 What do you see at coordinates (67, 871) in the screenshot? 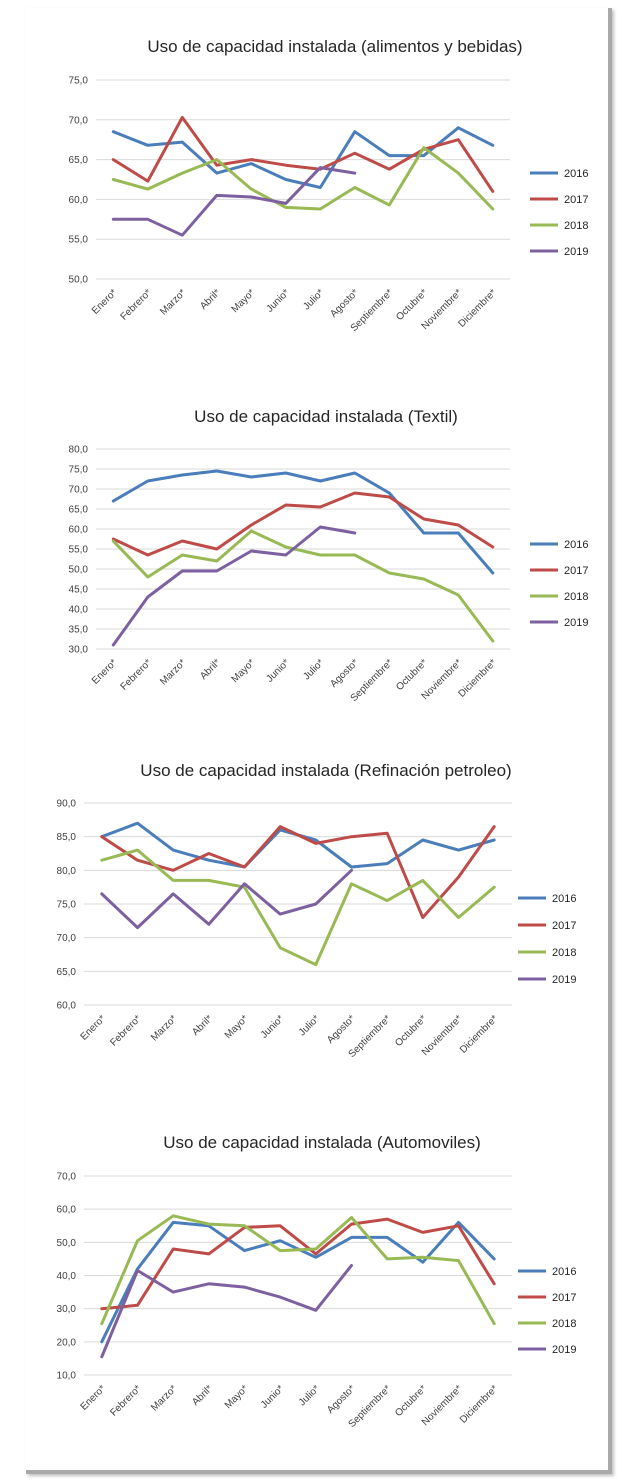
I see `y-tick-label: 80,0` at bounding box center [67, 871].